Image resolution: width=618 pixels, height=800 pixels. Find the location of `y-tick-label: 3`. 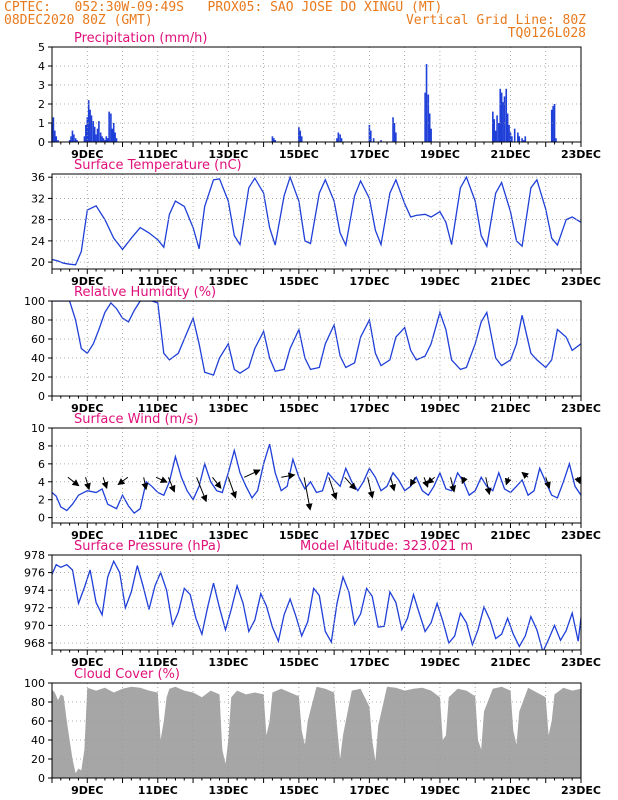

y-tick-label: 3 is located at coordinates (41, 85).